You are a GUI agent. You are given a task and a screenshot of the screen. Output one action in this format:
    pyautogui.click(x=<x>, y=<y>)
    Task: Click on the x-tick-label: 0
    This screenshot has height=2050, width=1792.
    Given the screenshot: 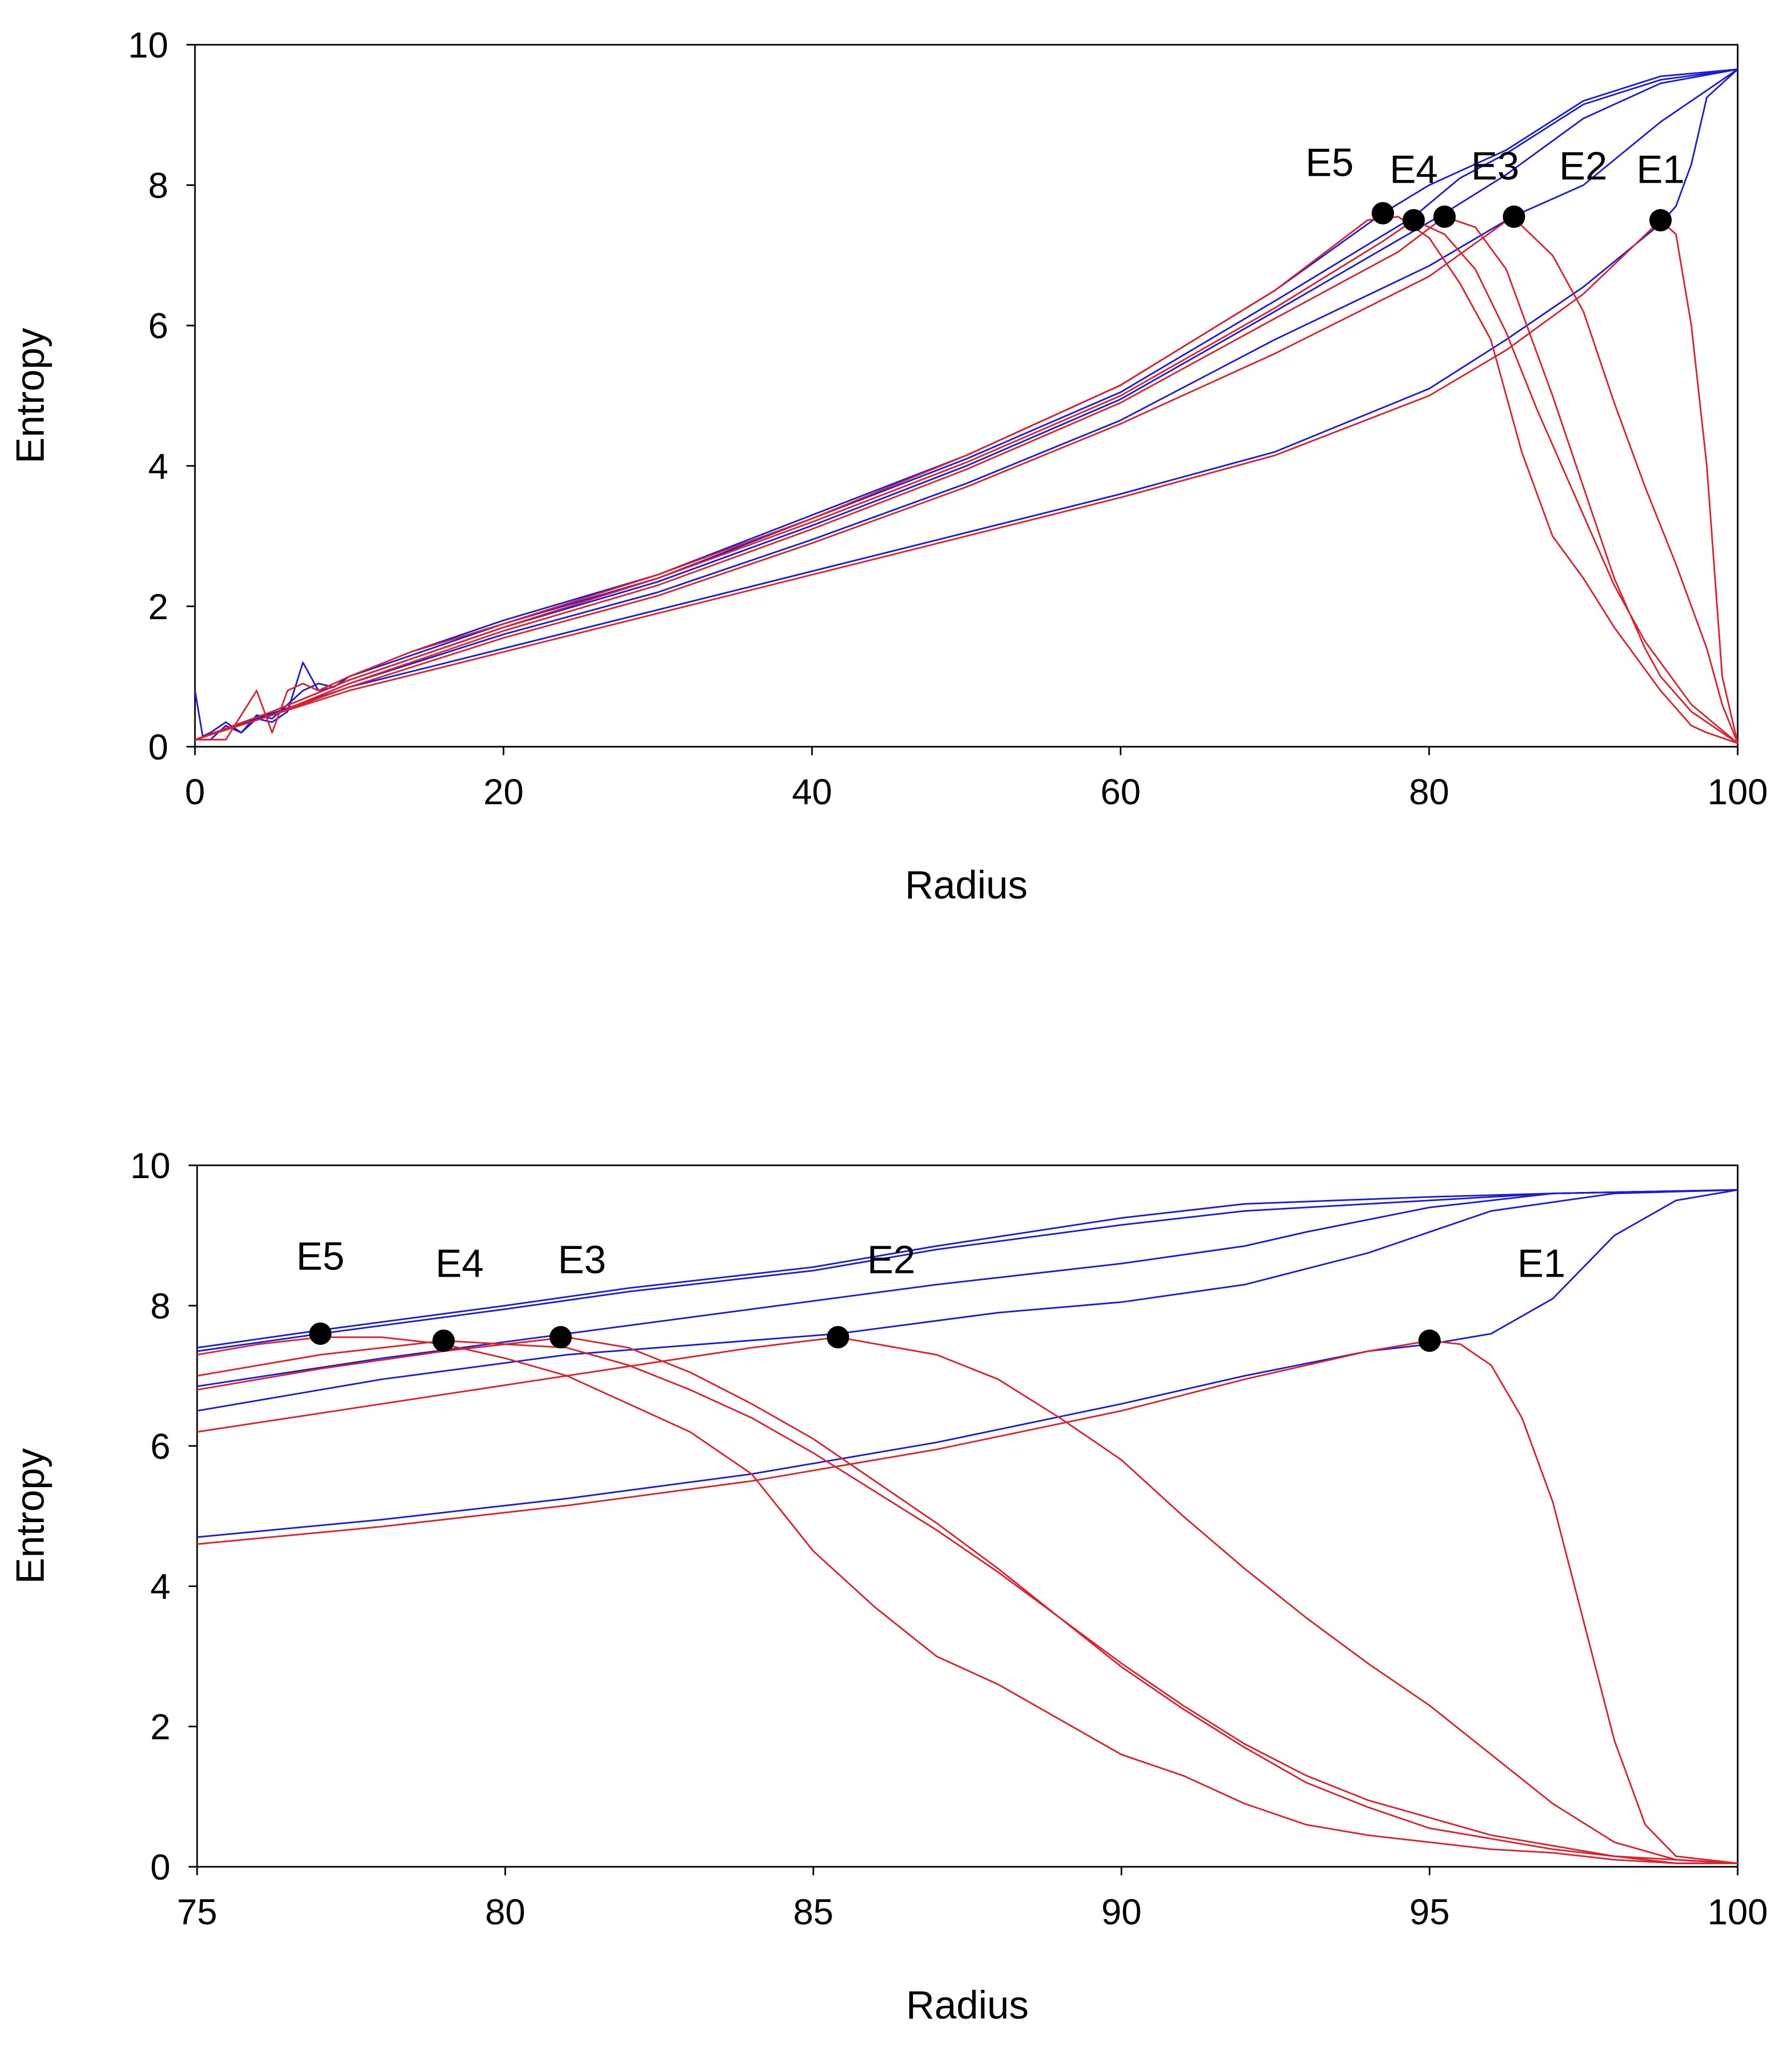 What is the action you would take?
    pyautogui.click(x=195, y=792)
    